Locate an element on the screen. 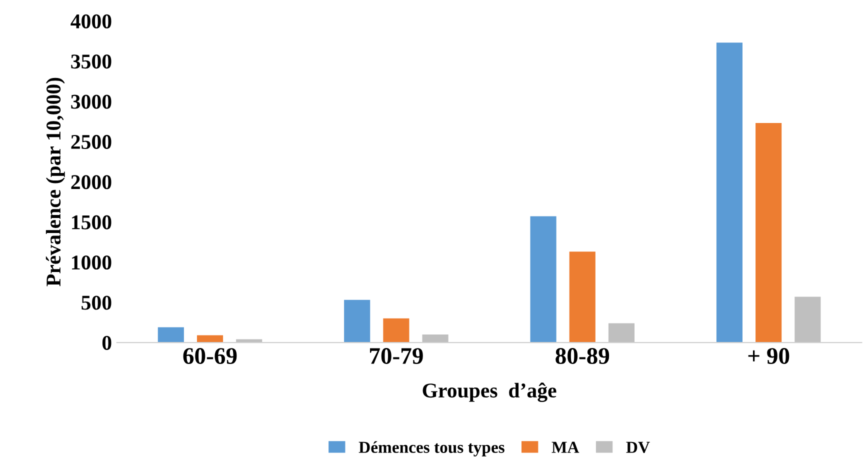 This screenshot has width=866, height=466. y-axis-title: Prévalence (par 10,000) is located at coordinates (55, 182).